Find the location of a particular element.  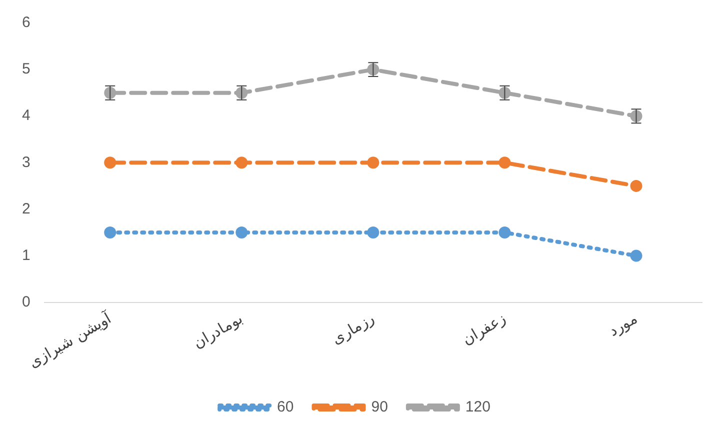

y-tick-label: 6 is located at coordinates (26, 23).